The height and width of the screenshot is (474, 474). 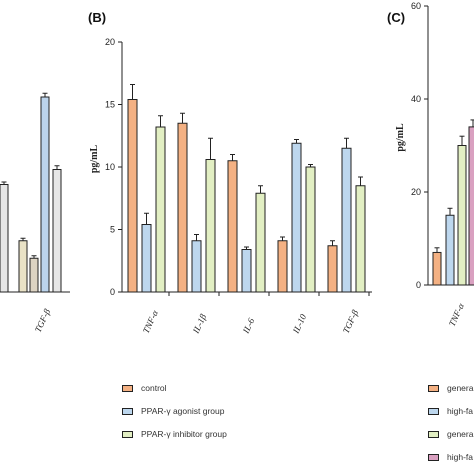 What do you see at coordinates (400, 137) in the screenshot?
I see `y-axis-label-c: pg/mL` at bounding box center [400, 137].